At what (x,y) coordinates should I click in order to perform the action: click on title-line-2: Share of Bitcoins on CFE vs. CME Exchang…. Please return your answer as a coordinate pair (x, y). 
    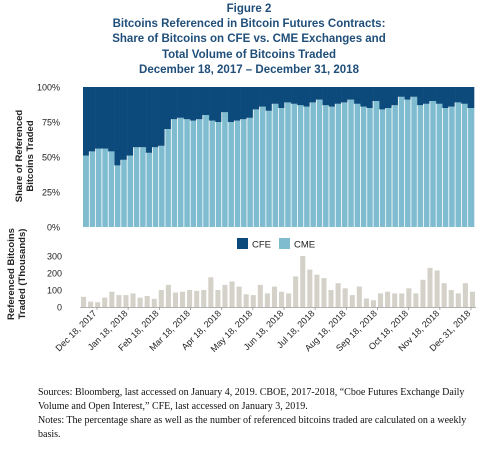
    Looking at the image, I should click on (249, 39).